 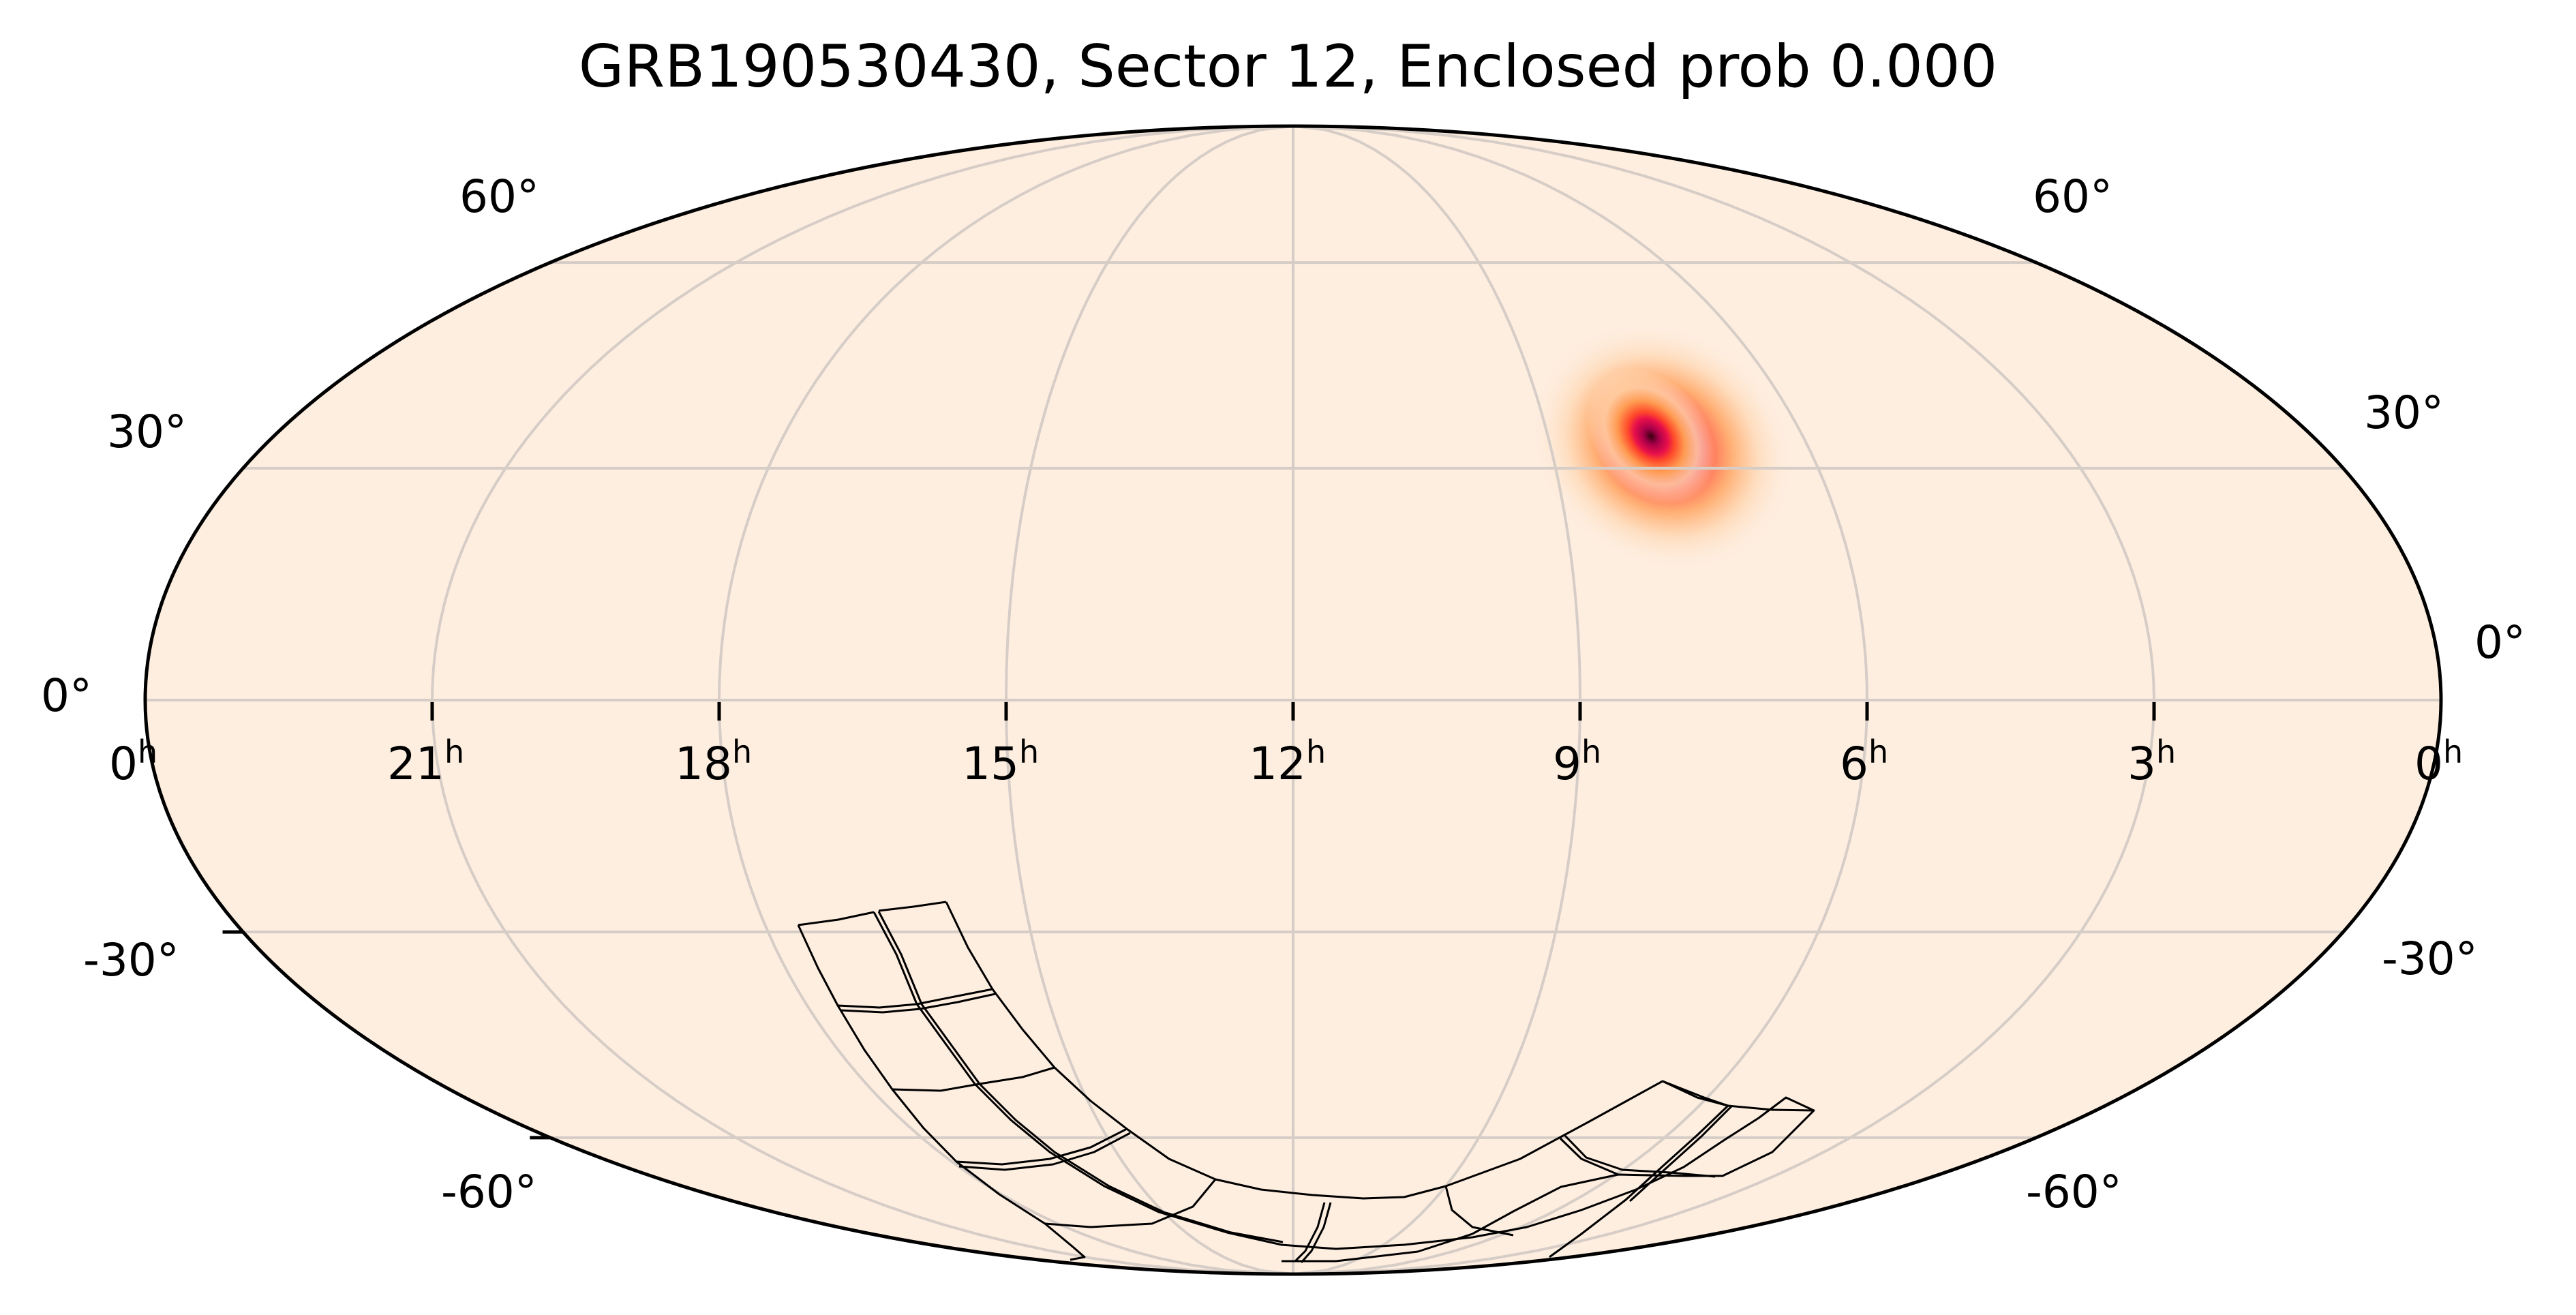 What do you see at coordinates (1577, 762) in the screenshot?
I see `ra-tick-label: 9h` at bounding box center [1577, 762].